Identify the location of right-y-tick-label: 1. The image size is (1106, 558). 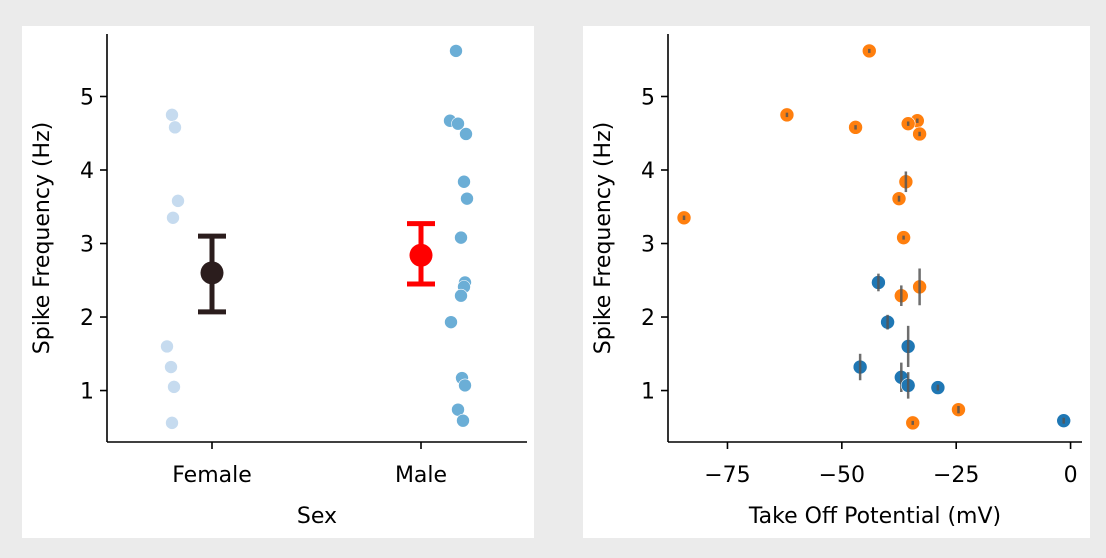
(648, 392).